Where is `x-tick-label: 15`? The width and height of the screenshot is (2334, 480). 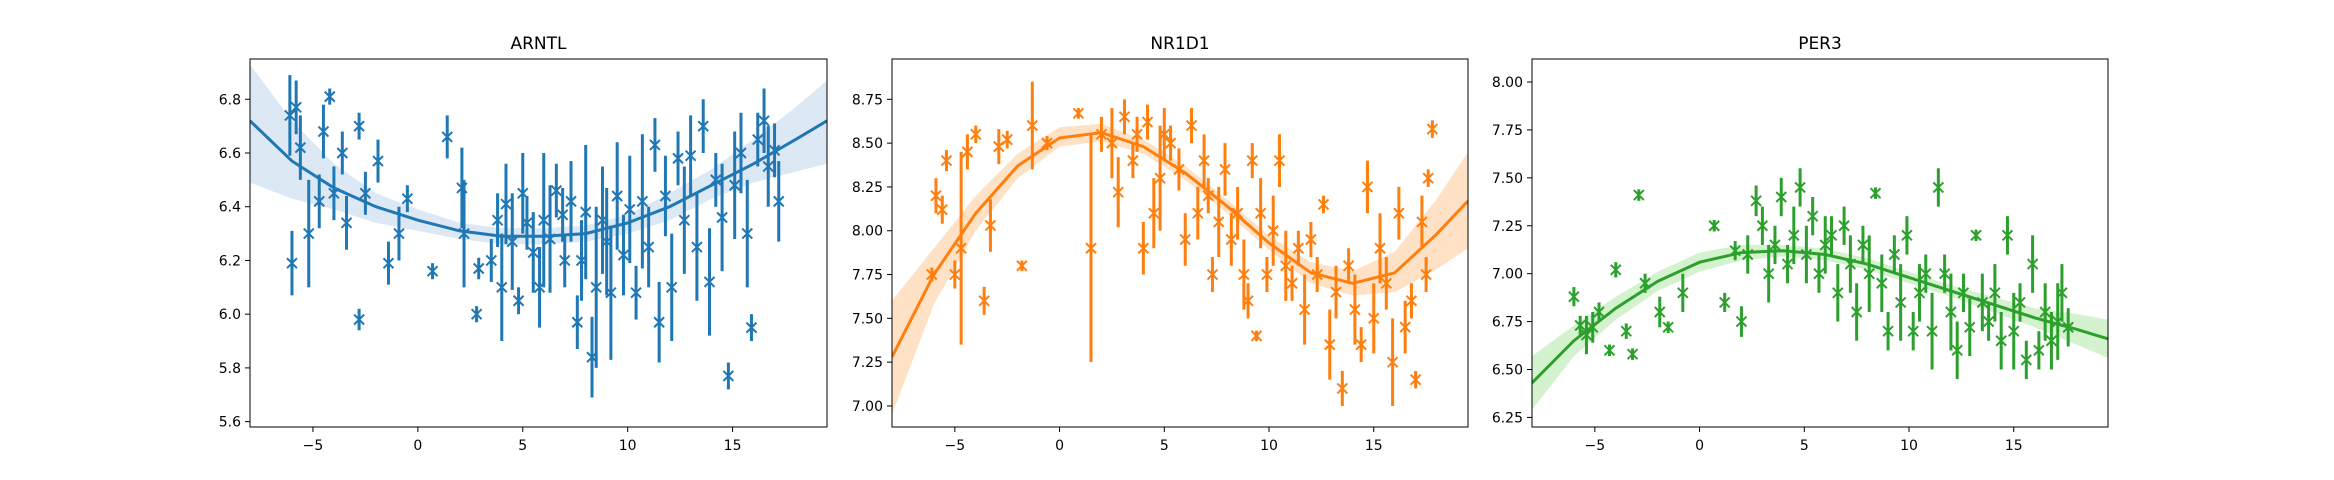 x-tick-label: 15 is located at coordinates (1374, 446).